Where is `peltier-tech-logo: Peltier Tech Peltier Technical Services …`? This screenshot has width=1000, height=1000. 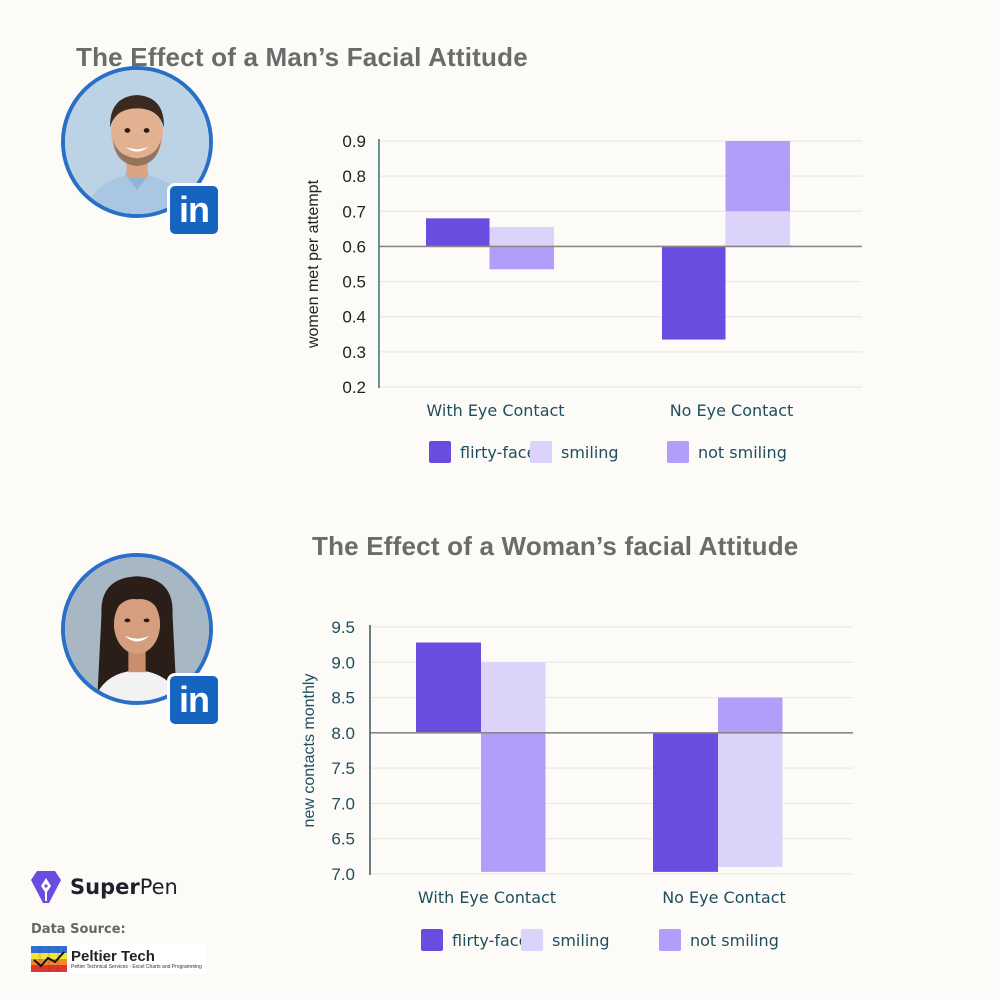
peltier-tech-logo: Peltier Tech Peltier Technical Services … is located at coordinates (118, 959).